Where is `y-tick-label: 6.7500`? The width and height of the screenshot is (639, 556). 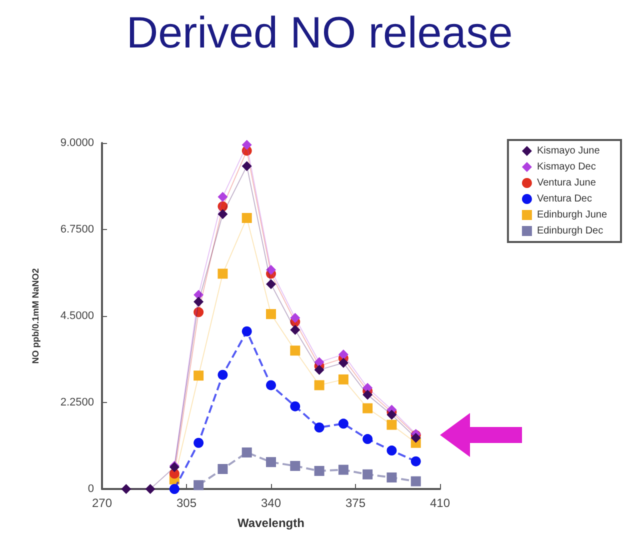 y-tick-label: 6.7500 is located at coordinates (77, 230).